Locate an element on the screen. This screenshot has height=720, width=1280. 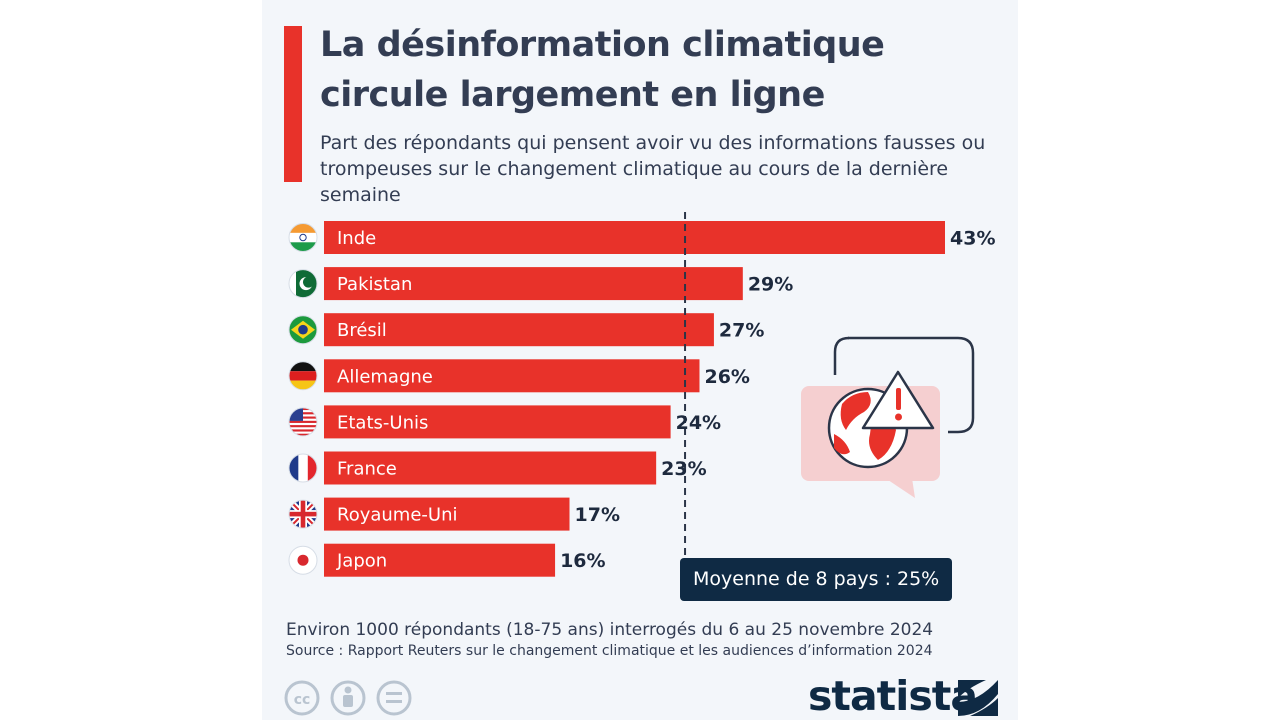
value-label-pakistan: 29% is located at coordinates (770, 285).